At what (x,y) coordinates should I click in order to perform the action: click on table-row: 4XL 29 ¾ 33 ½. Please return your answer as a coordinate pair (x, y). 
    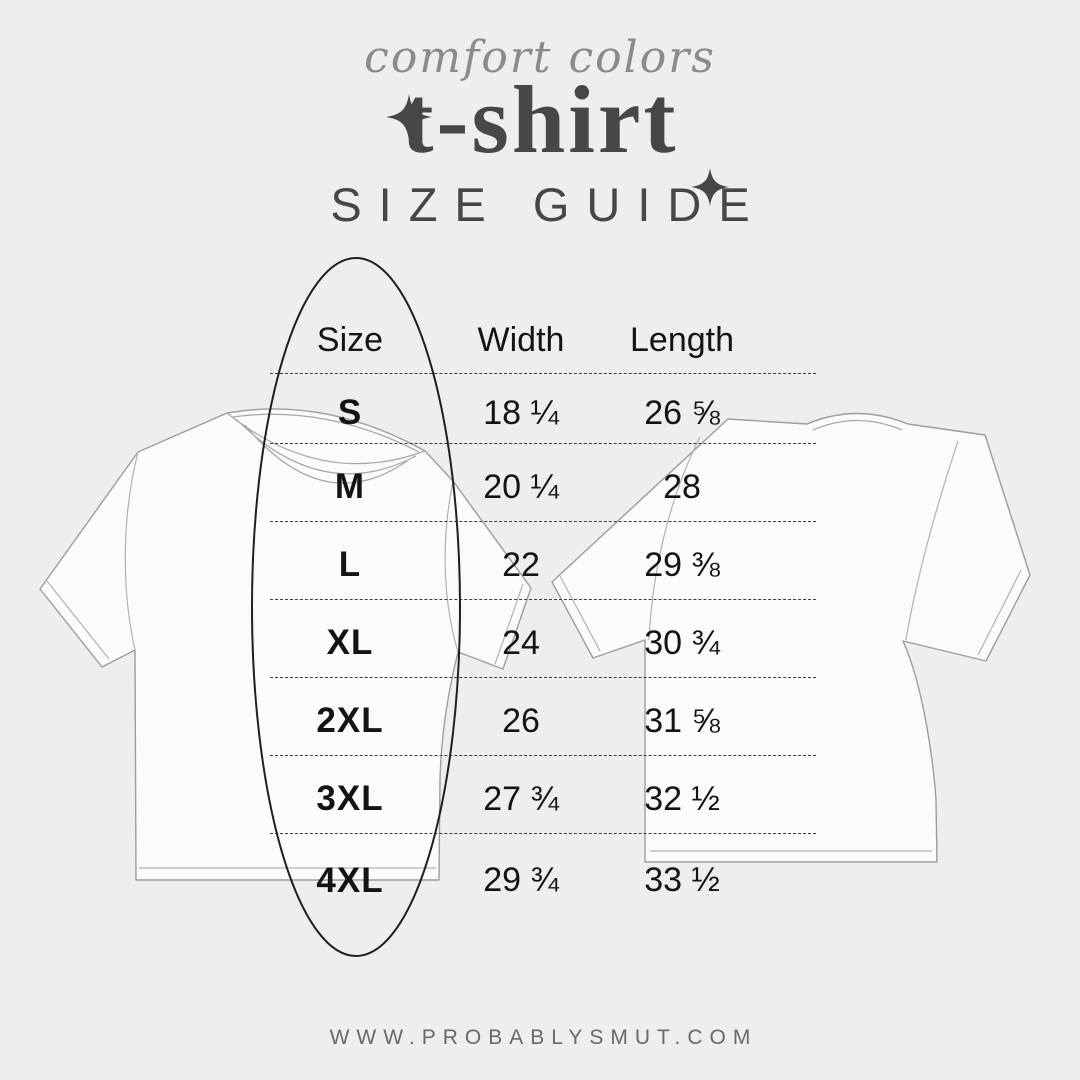
    Looking at the image, I should click on (543, 876).